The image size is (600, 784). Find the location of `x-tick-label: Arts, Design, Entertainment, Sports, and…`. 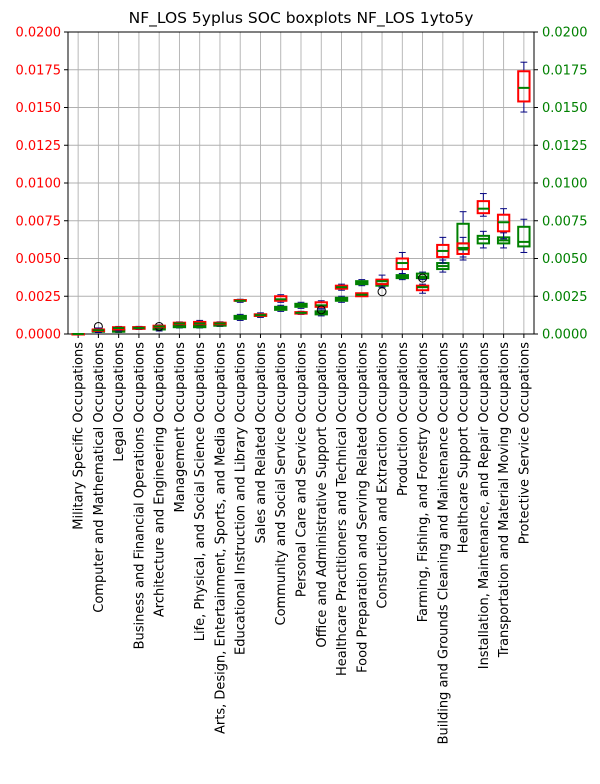

x-tick-label: Arts, Design, Entertainment, Sports, and… is located at coordinates (220, 538).